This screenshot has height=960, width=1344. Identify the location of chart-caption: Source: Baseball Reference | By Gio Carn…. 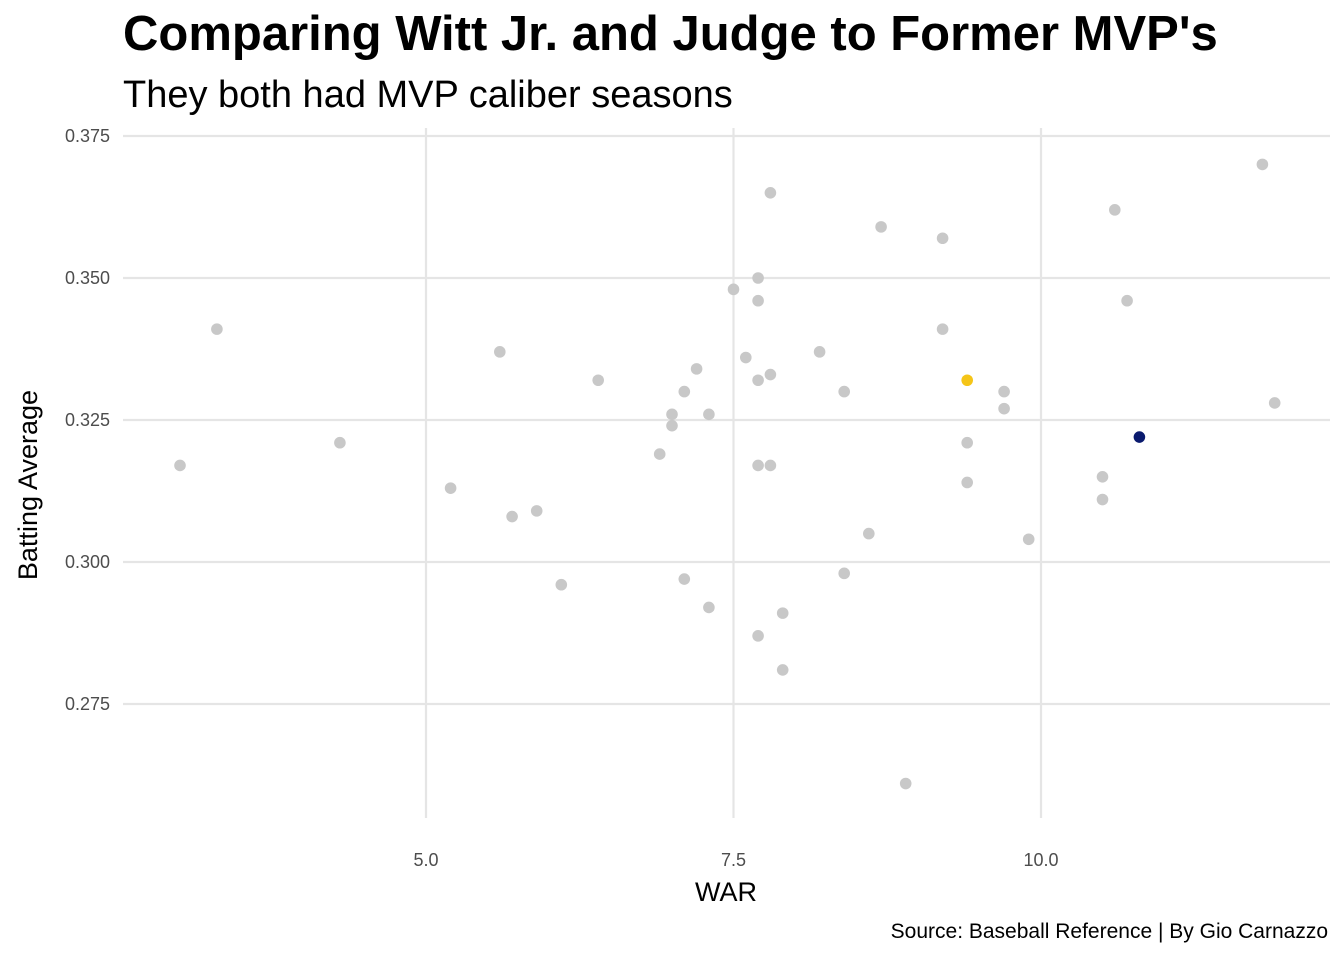
(1109, 931).